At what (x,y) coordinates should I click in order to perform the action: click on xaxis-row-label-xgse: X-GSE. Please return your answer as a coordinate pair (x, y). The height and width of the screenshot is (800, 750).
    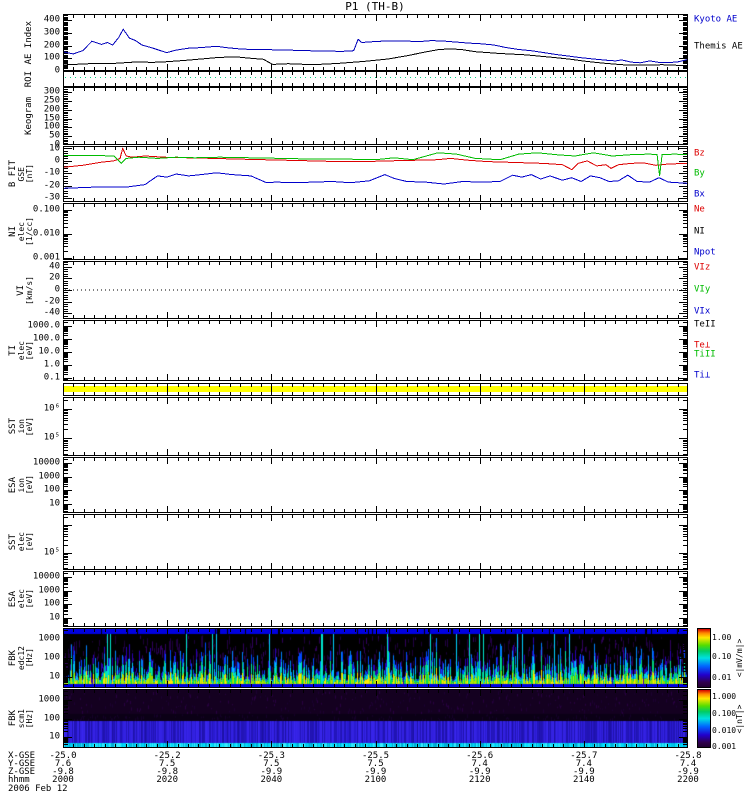
    Looking at the image, I should click on (22, 756).